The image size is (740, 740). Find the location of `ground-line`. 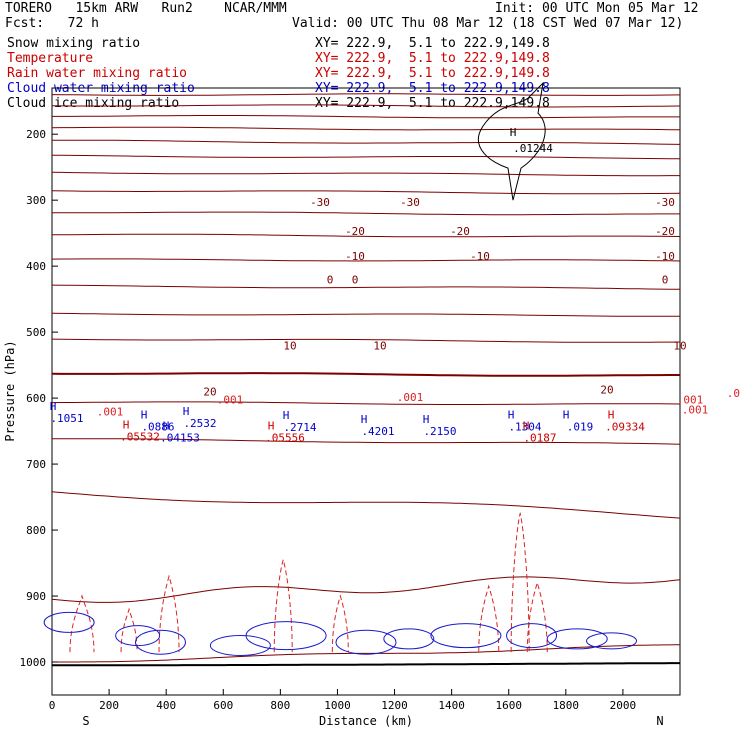

ground-line is located at coordinates (366, 664).